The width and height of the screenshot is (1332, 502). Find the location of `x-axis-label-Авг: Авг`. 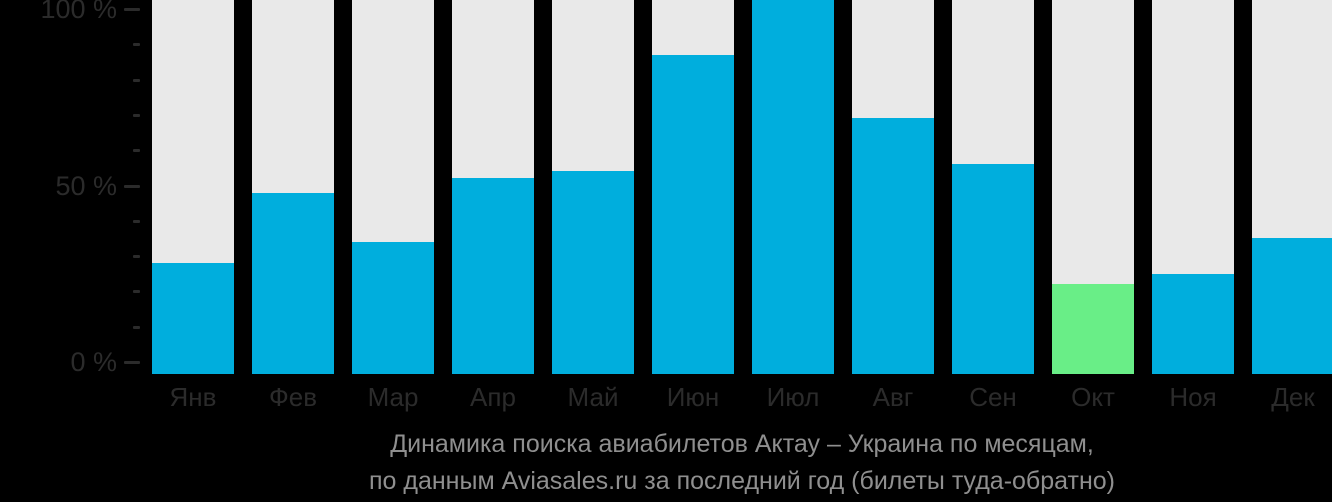

x-axis-label-Авг: Авг is located at coordinates (893, 397).